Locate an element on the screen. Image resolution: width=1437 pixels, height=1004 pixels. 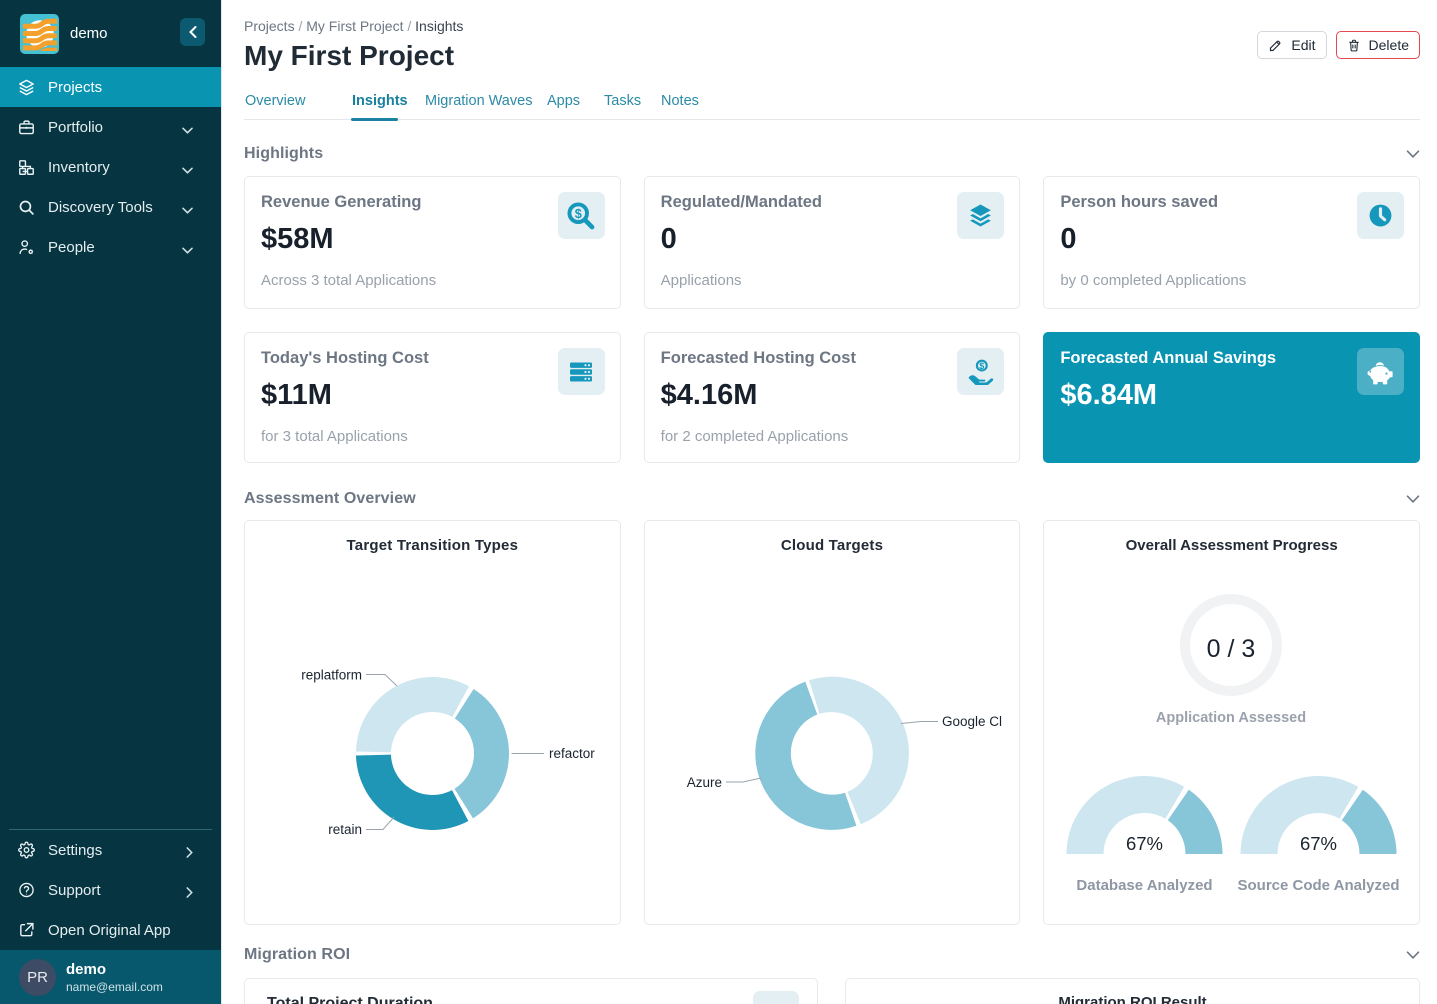
svg-text: Database Analyzed is located at coordinates (1145, 885).